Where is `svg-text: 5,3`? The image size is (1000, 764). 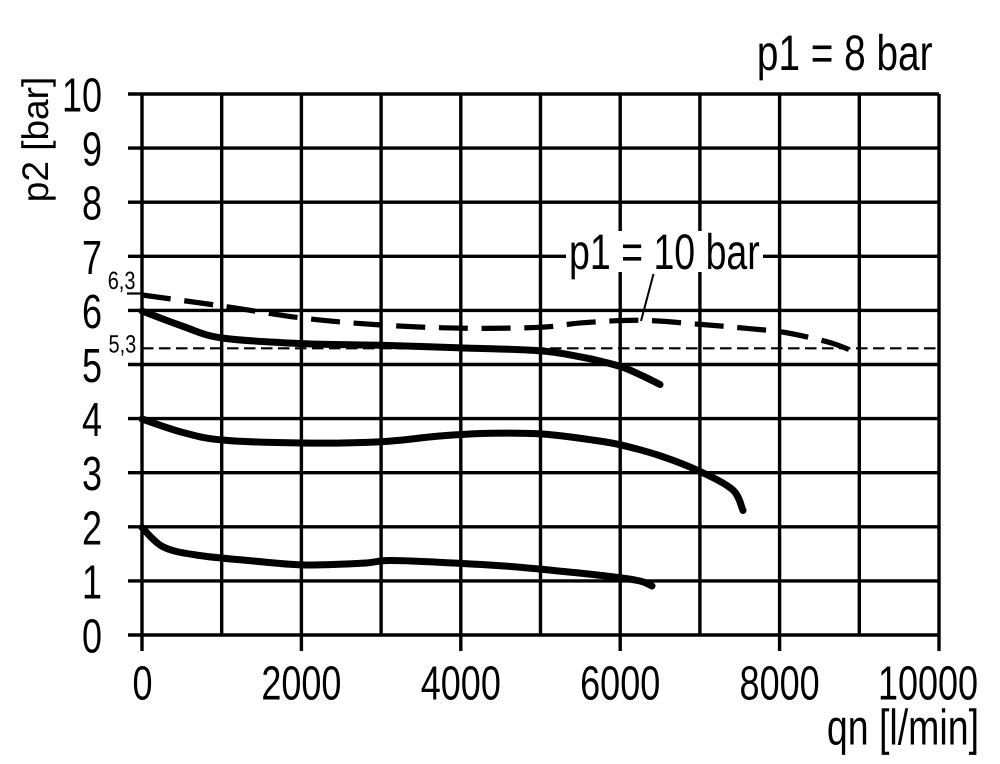 svg-text: 5,3 is located at coordinates (122, 345).